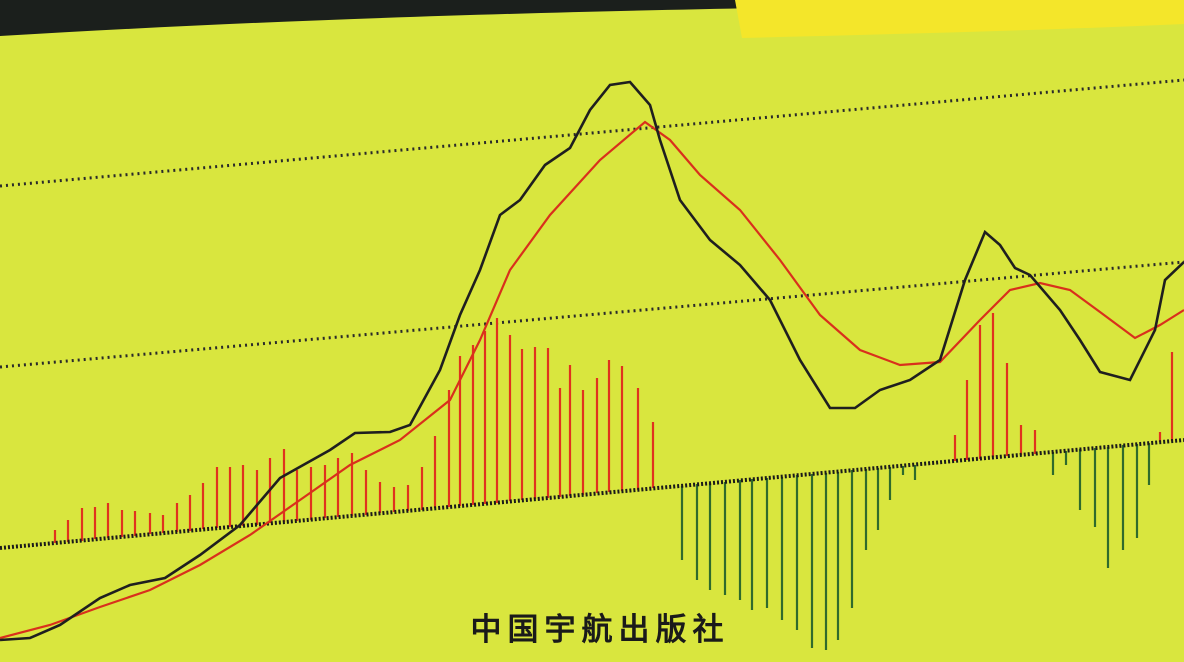 The height and width of the screenshot is (662, 1184). What do you see at coordinates (959, 19) in the screenshot?
I see `top-label-box` at bounding box center [959, 19].